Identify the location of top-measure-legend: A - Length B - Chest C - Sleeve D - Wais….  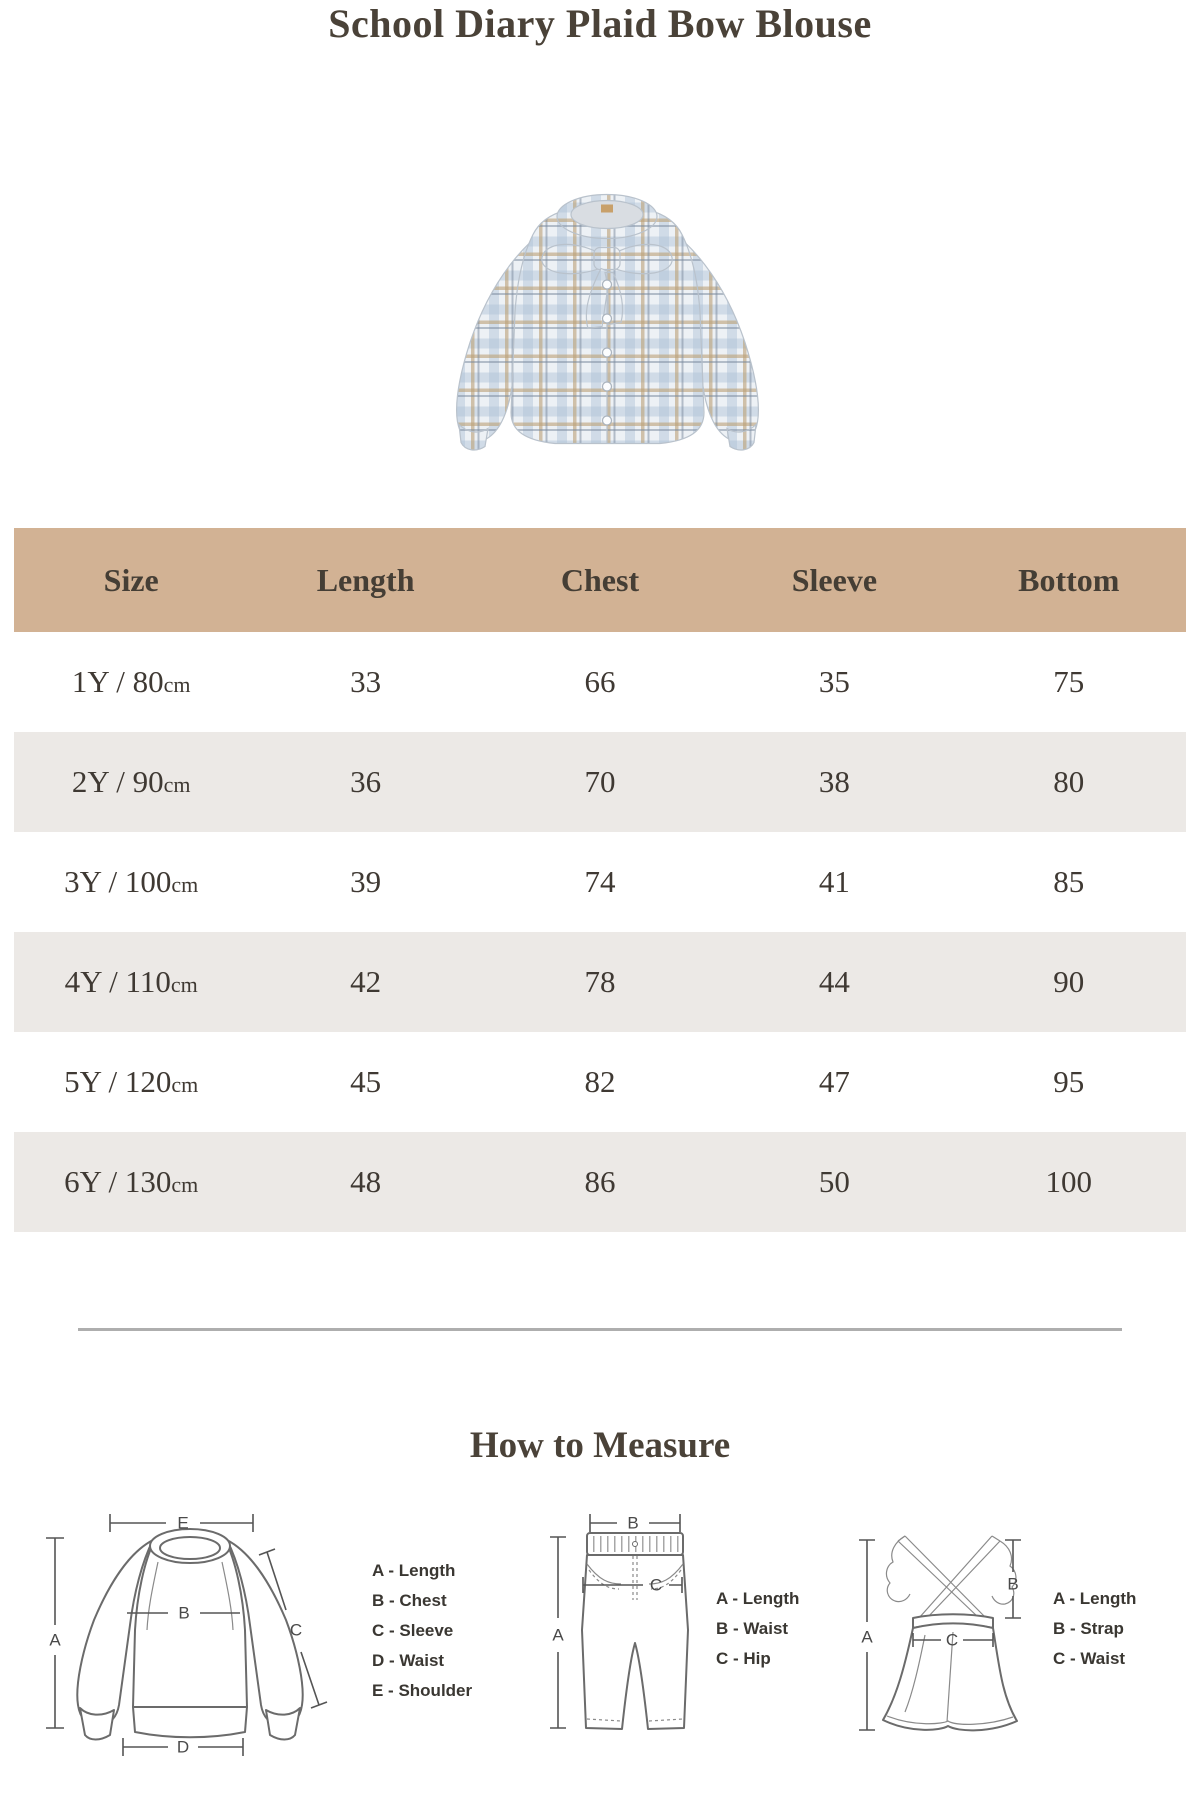
(422, 1631).